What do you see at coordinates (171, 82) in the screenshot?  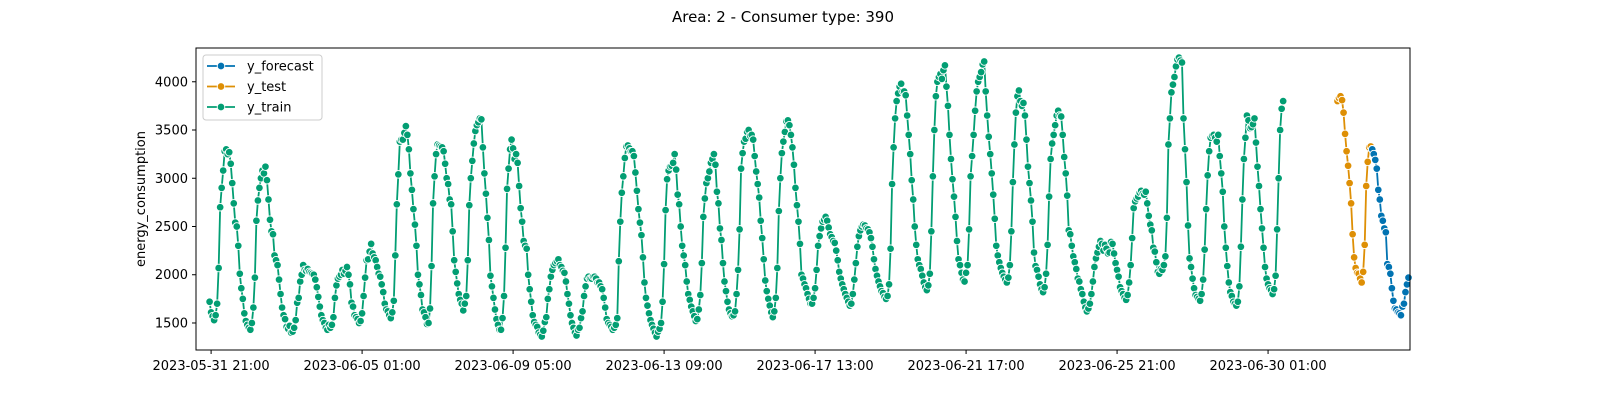 I see `y-tick-label: 4000` at bounding box center [171, 82].